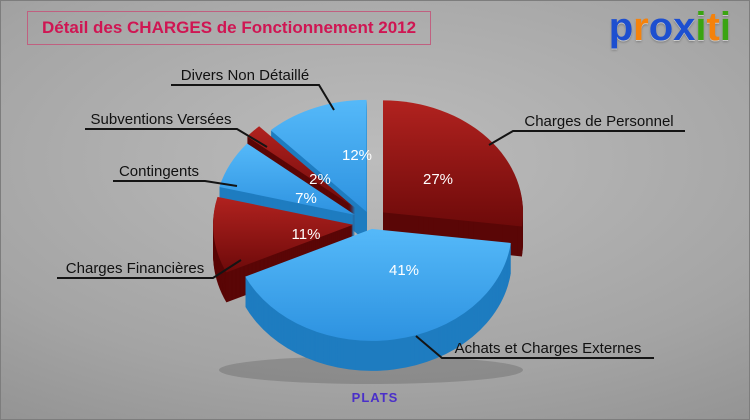  Describe the element at coordinates (245, 75) in the screenshot. I see `slice-callout-label: Divers Non Détaillé` at that location.